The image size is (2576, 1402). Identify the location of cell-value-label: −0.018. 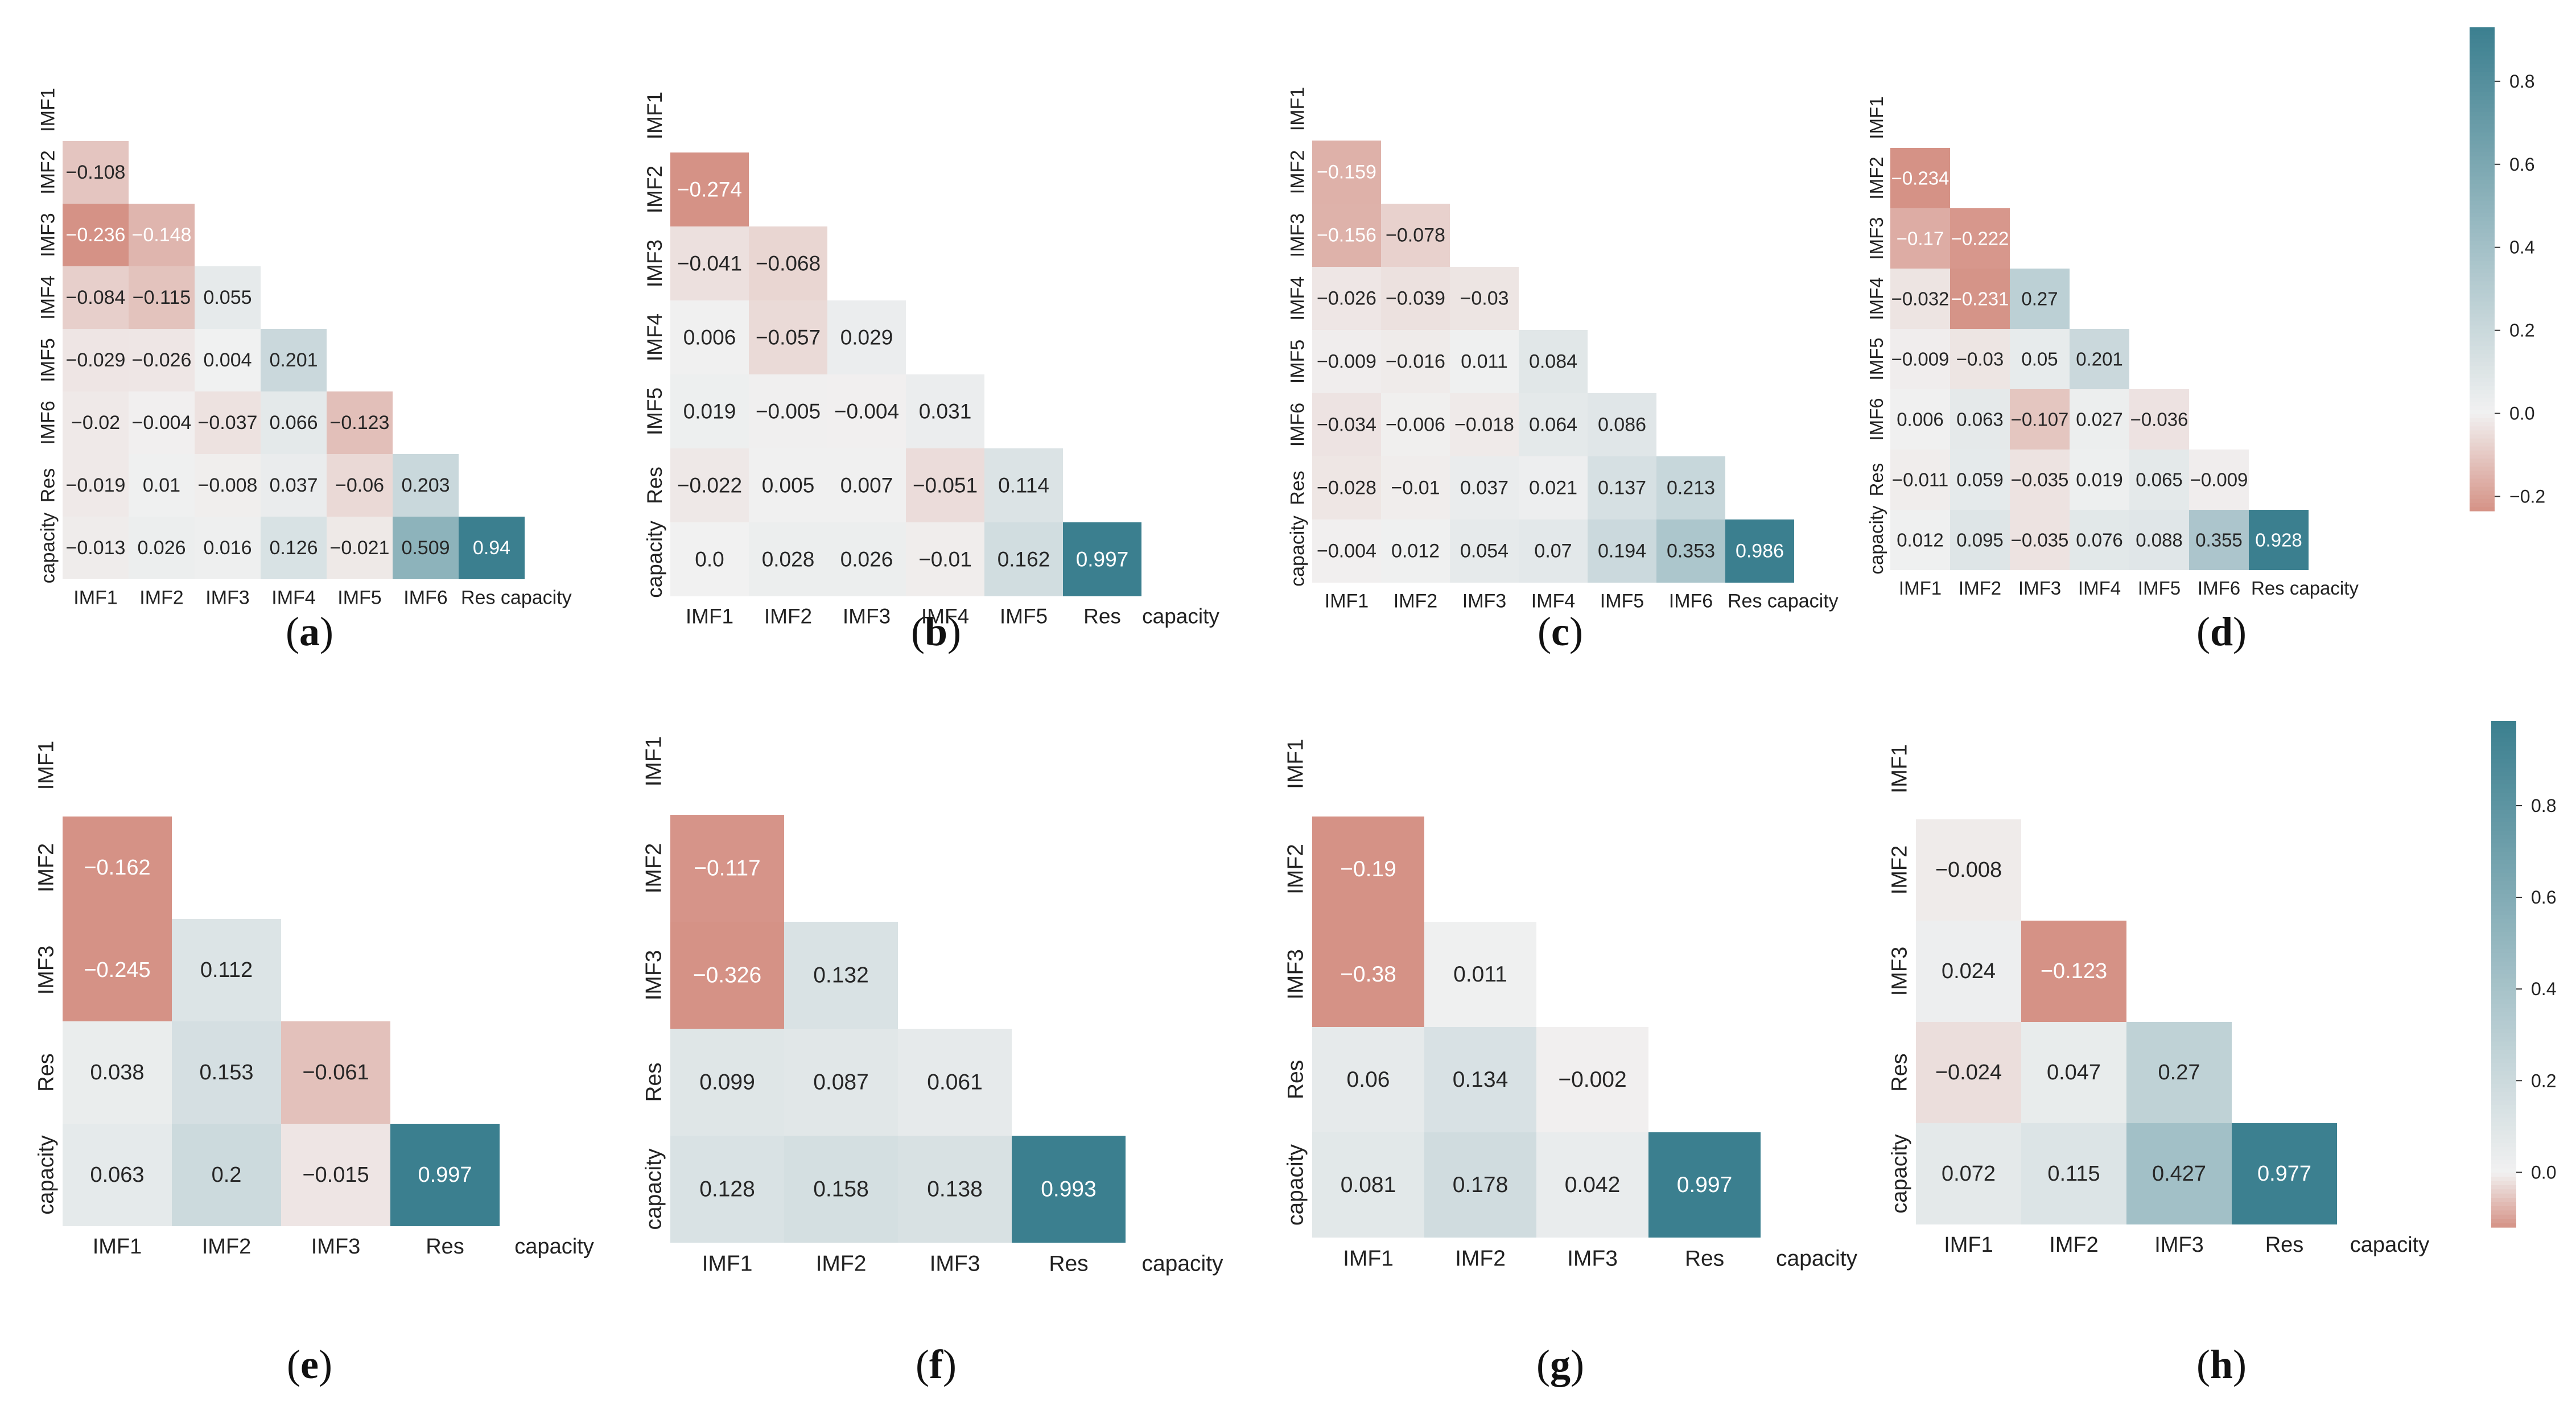
(1484, 425).